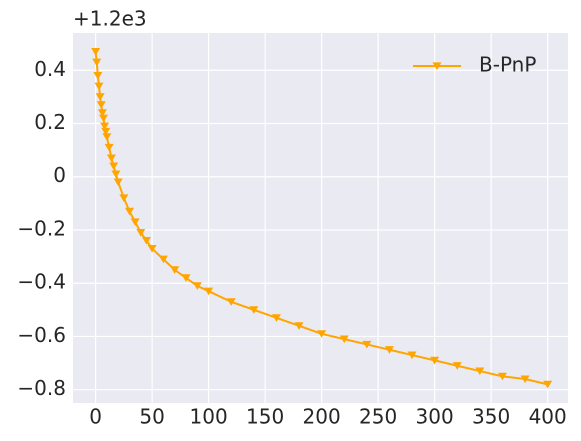 This screenshot has height=441, width=581. What do you see at coordinates (41, 282) in the screenshot?
I see `y-tick-label: −0.4` at bounding box center [41, 282].